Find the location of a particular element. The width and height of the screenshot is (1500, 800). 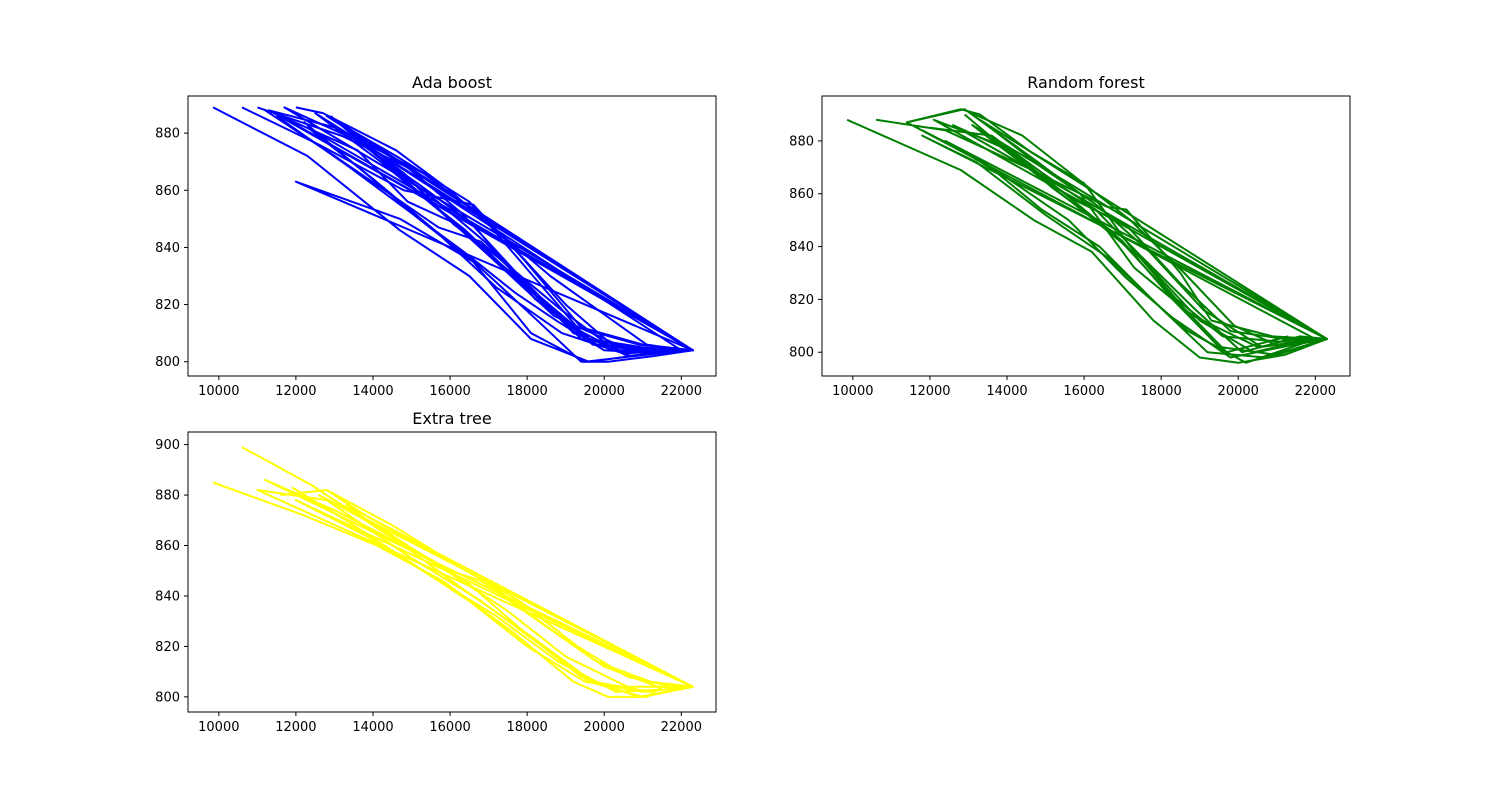

panel-title: Ada boost is located at coordinates (452, 82).